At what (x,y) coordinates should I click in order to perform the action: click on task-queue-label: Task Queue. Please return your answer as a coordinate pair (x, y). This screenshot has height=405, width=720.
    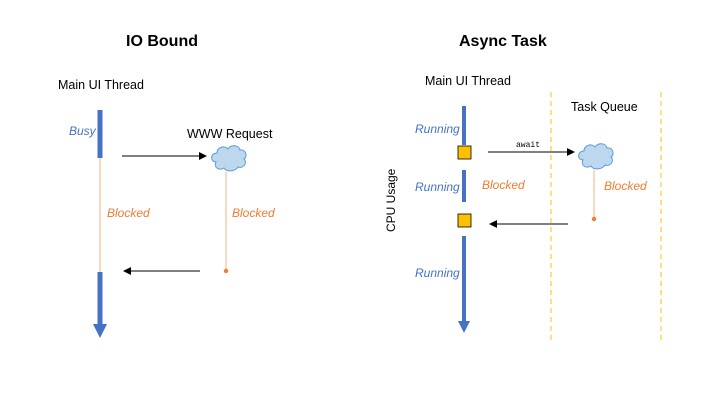
    Looking at the image, I should click on (604, 107).